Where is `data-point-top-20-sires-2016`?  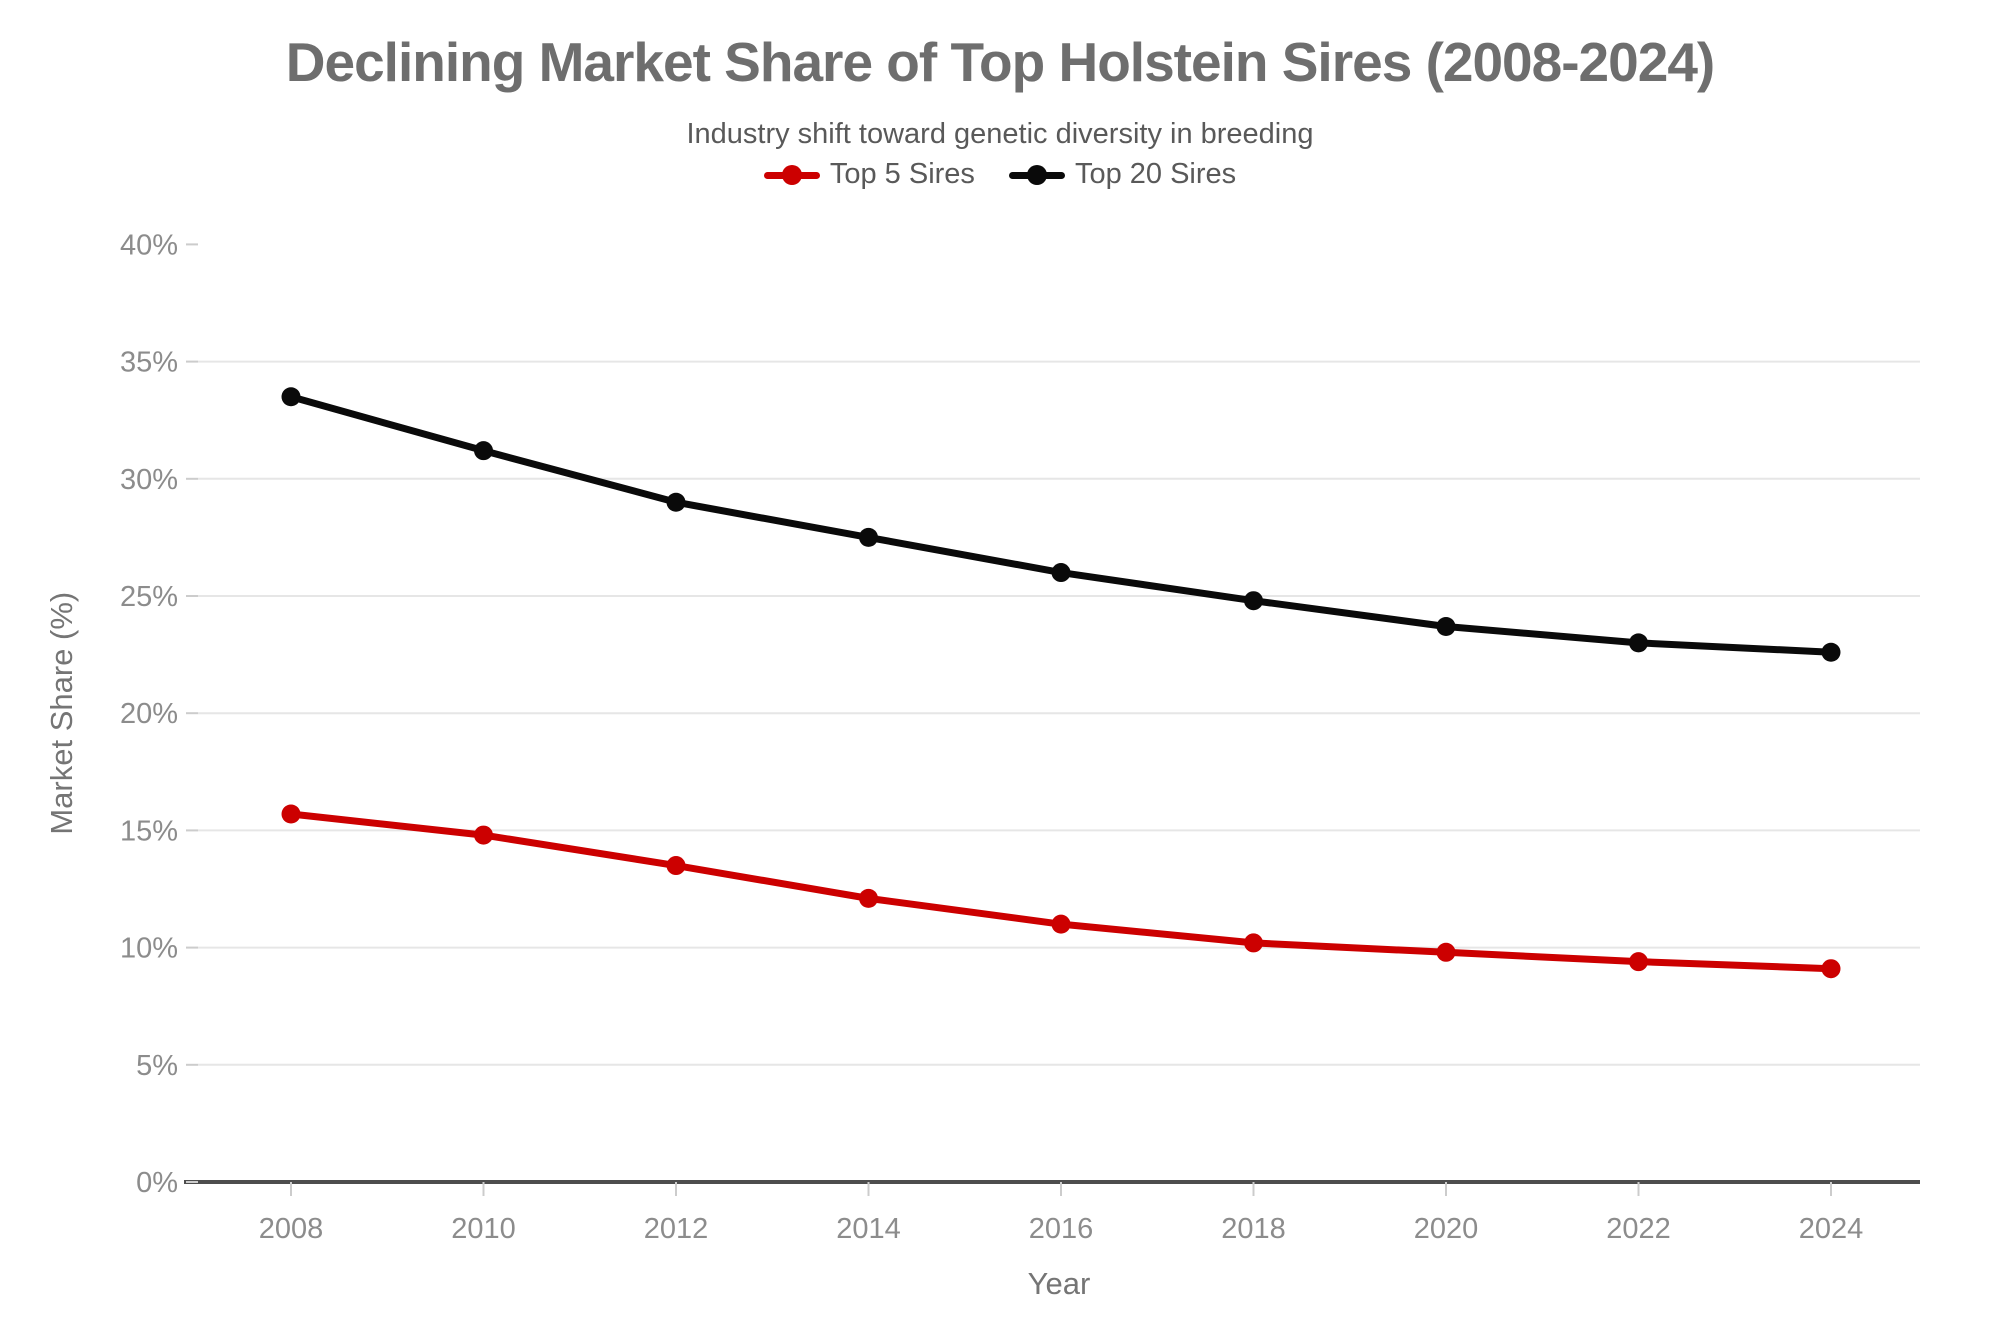 data-point-top-20-sires-2016 is located at coordinates (1061, 573).